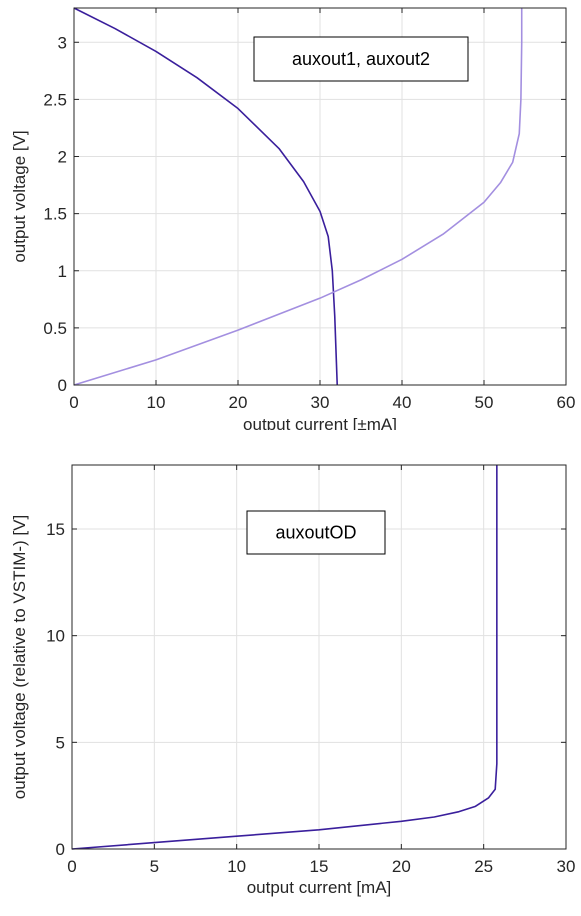  I want to click on chart-2-x-tick-label: 25, so click(483, 866).